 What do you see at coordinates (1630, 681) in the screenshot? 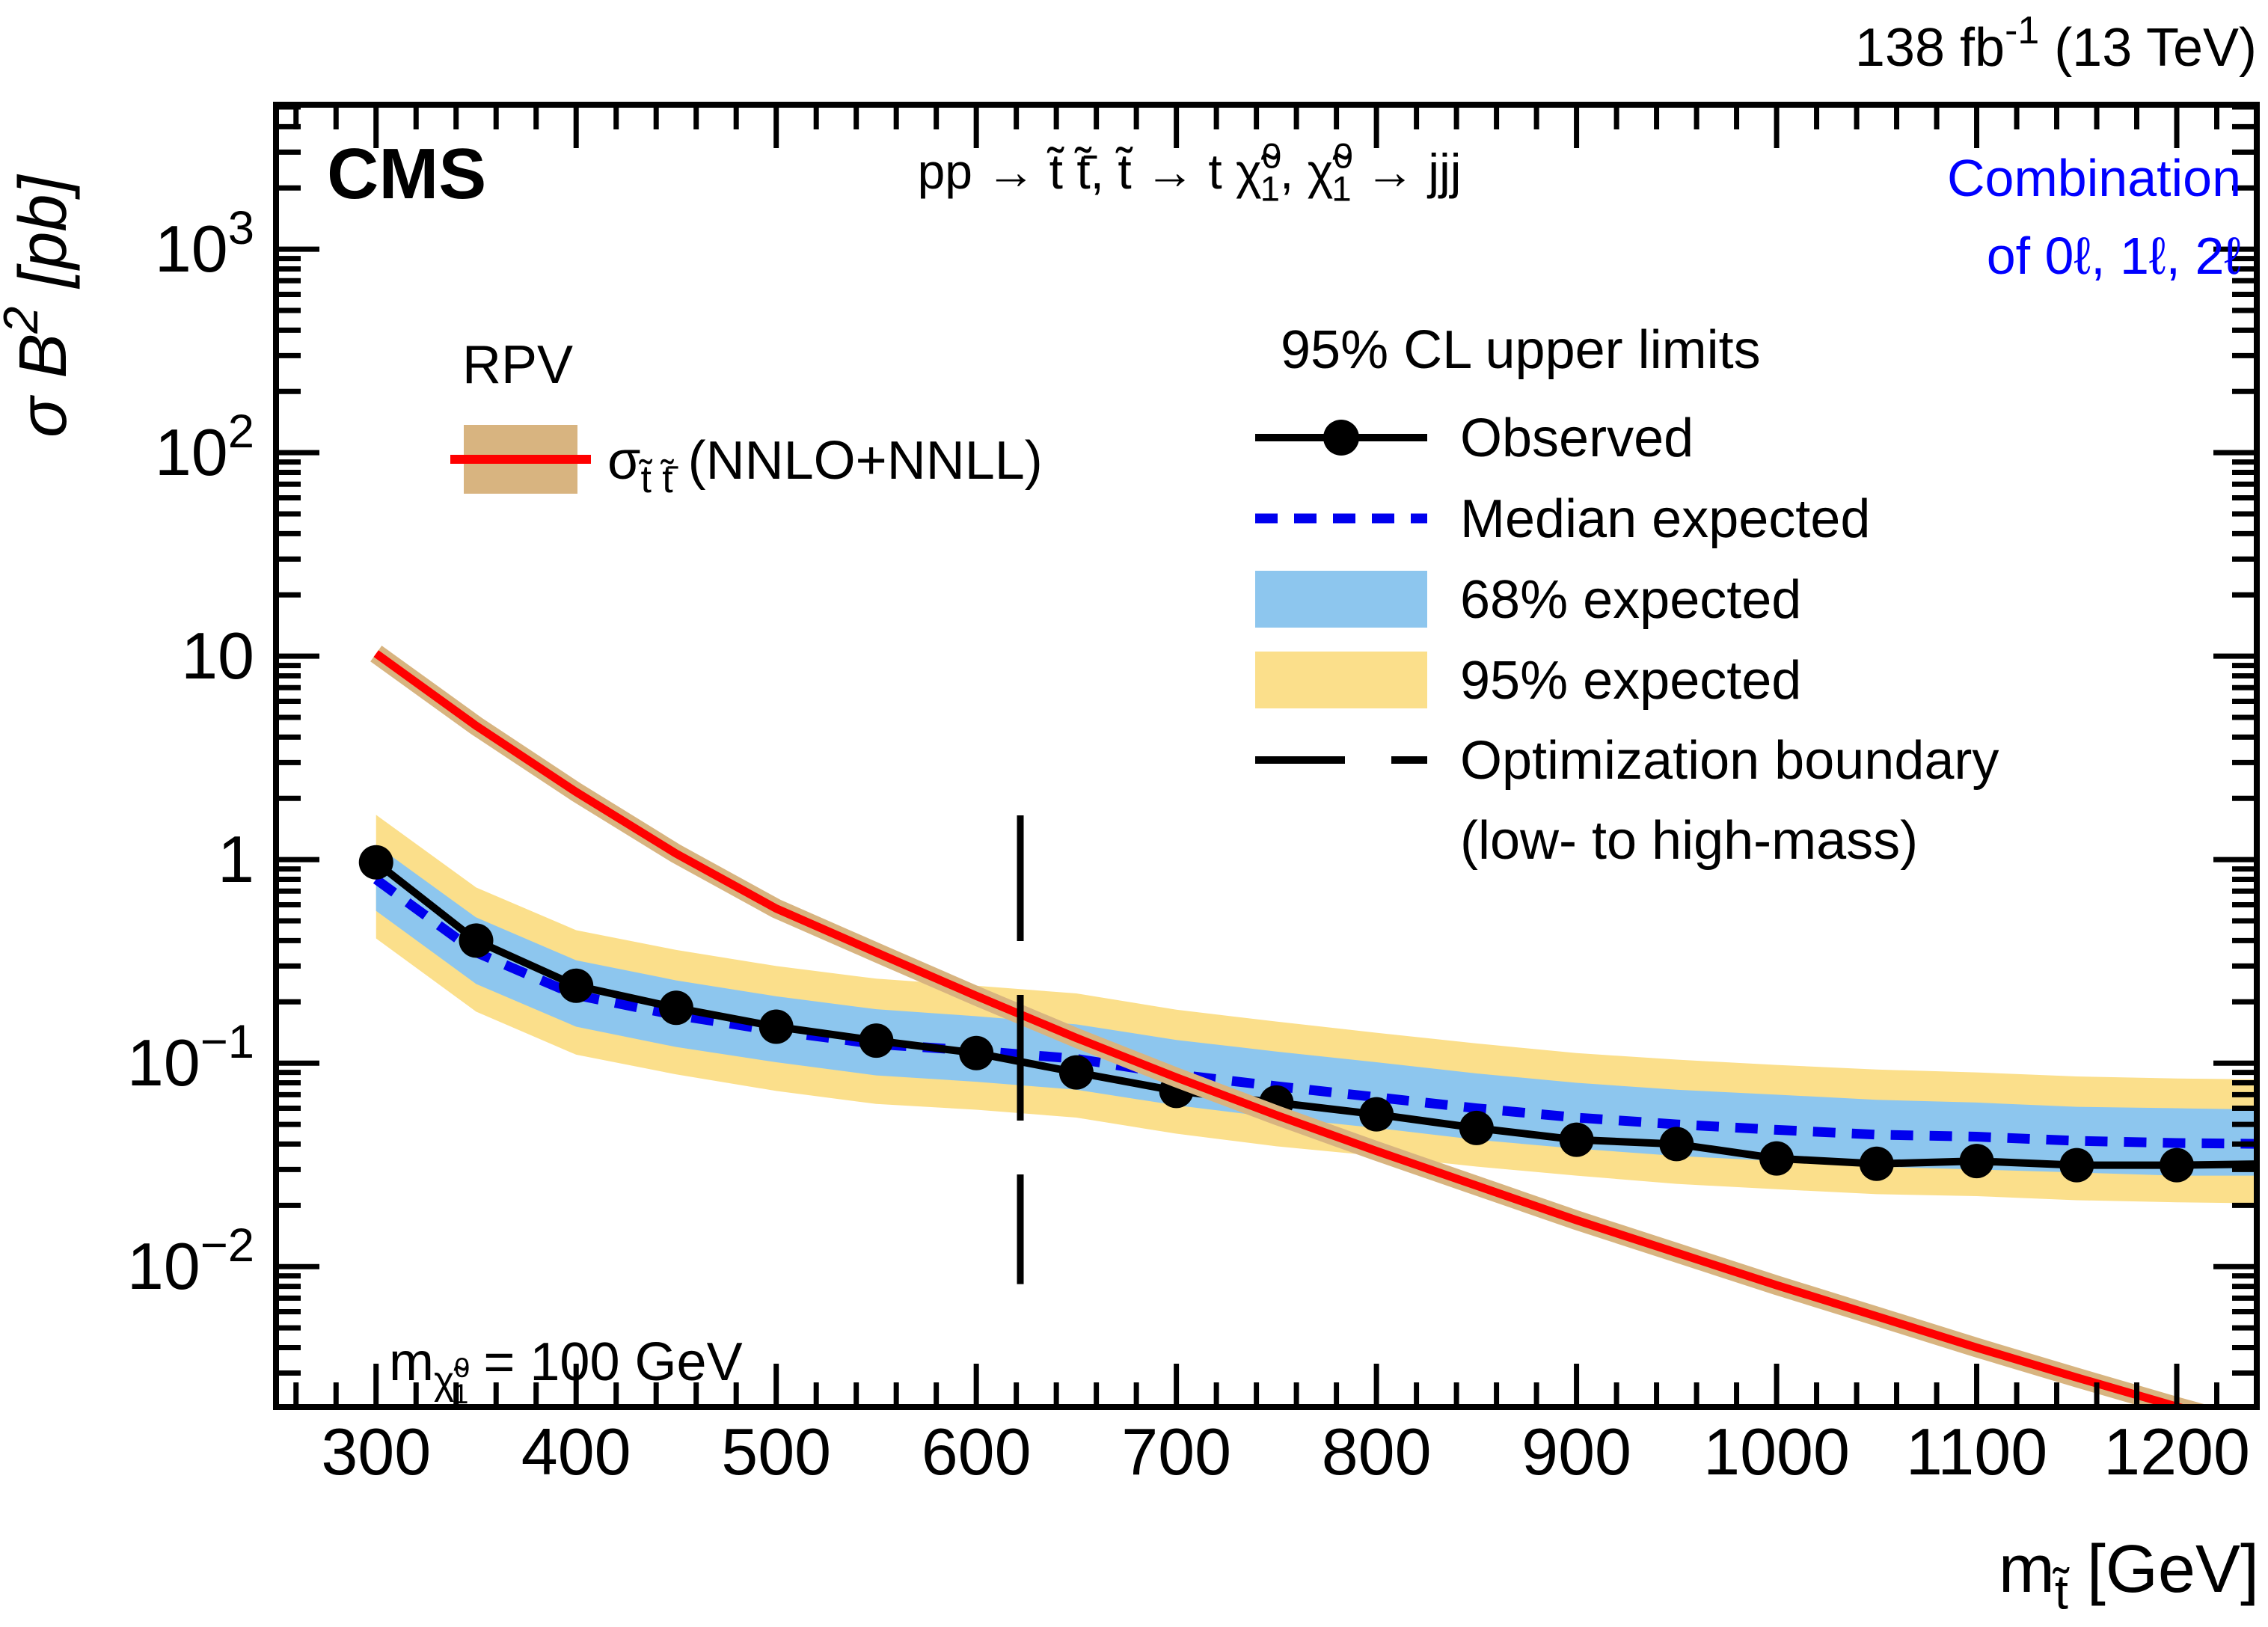
I see `legend-entry-label: 95% expected` at bounding box center [1630, 681].